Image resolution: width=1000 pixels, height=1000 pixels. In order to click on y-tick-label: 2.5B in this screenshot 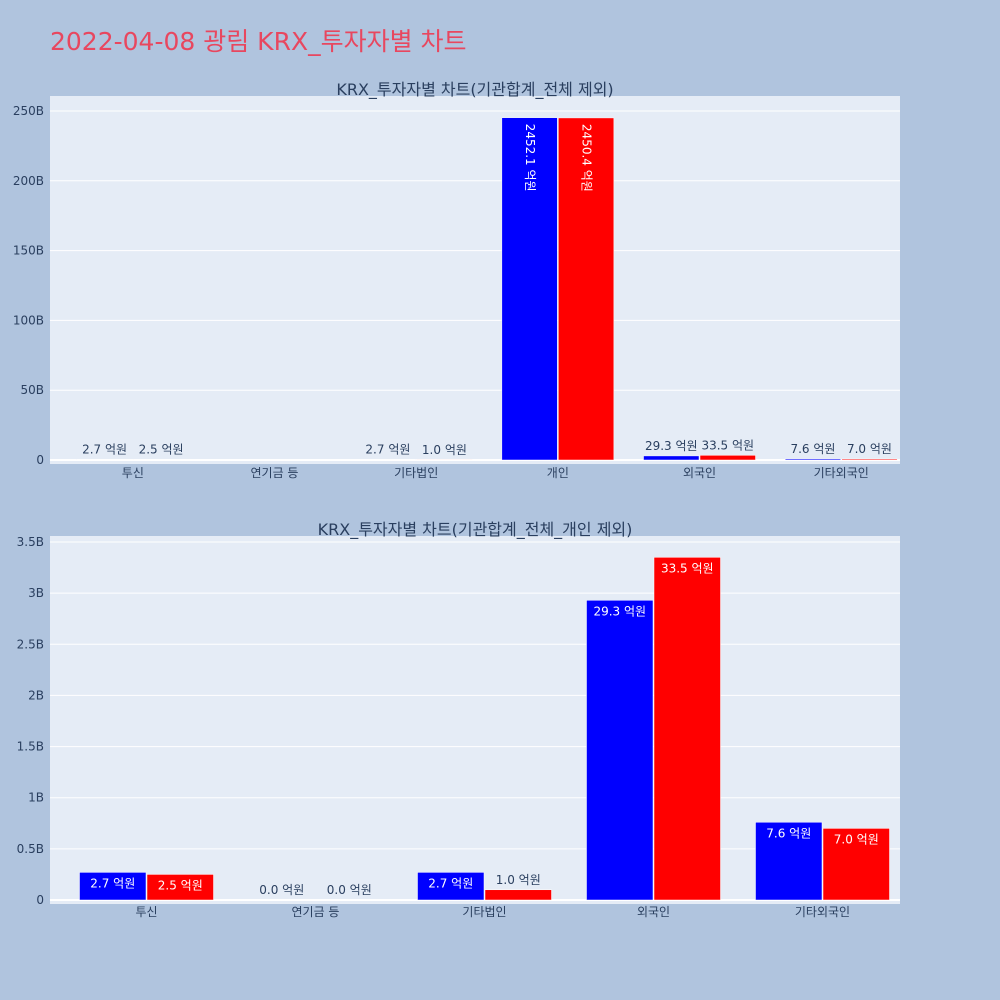, I will do `click(30, 644)`.